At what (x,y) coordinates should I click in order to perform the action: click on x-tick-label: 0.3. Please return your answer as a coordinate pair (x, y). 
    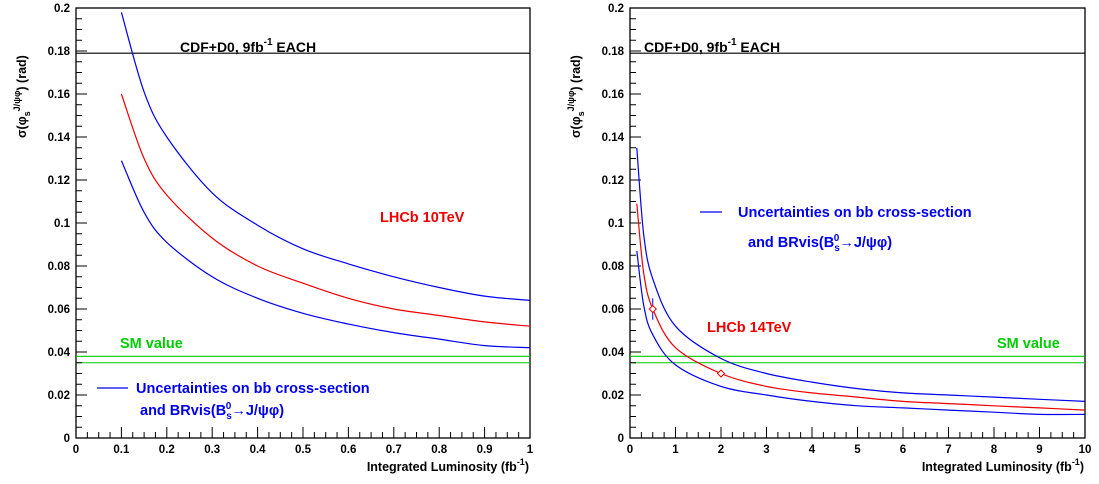
    Looking at the image, I should click on (212, 450).